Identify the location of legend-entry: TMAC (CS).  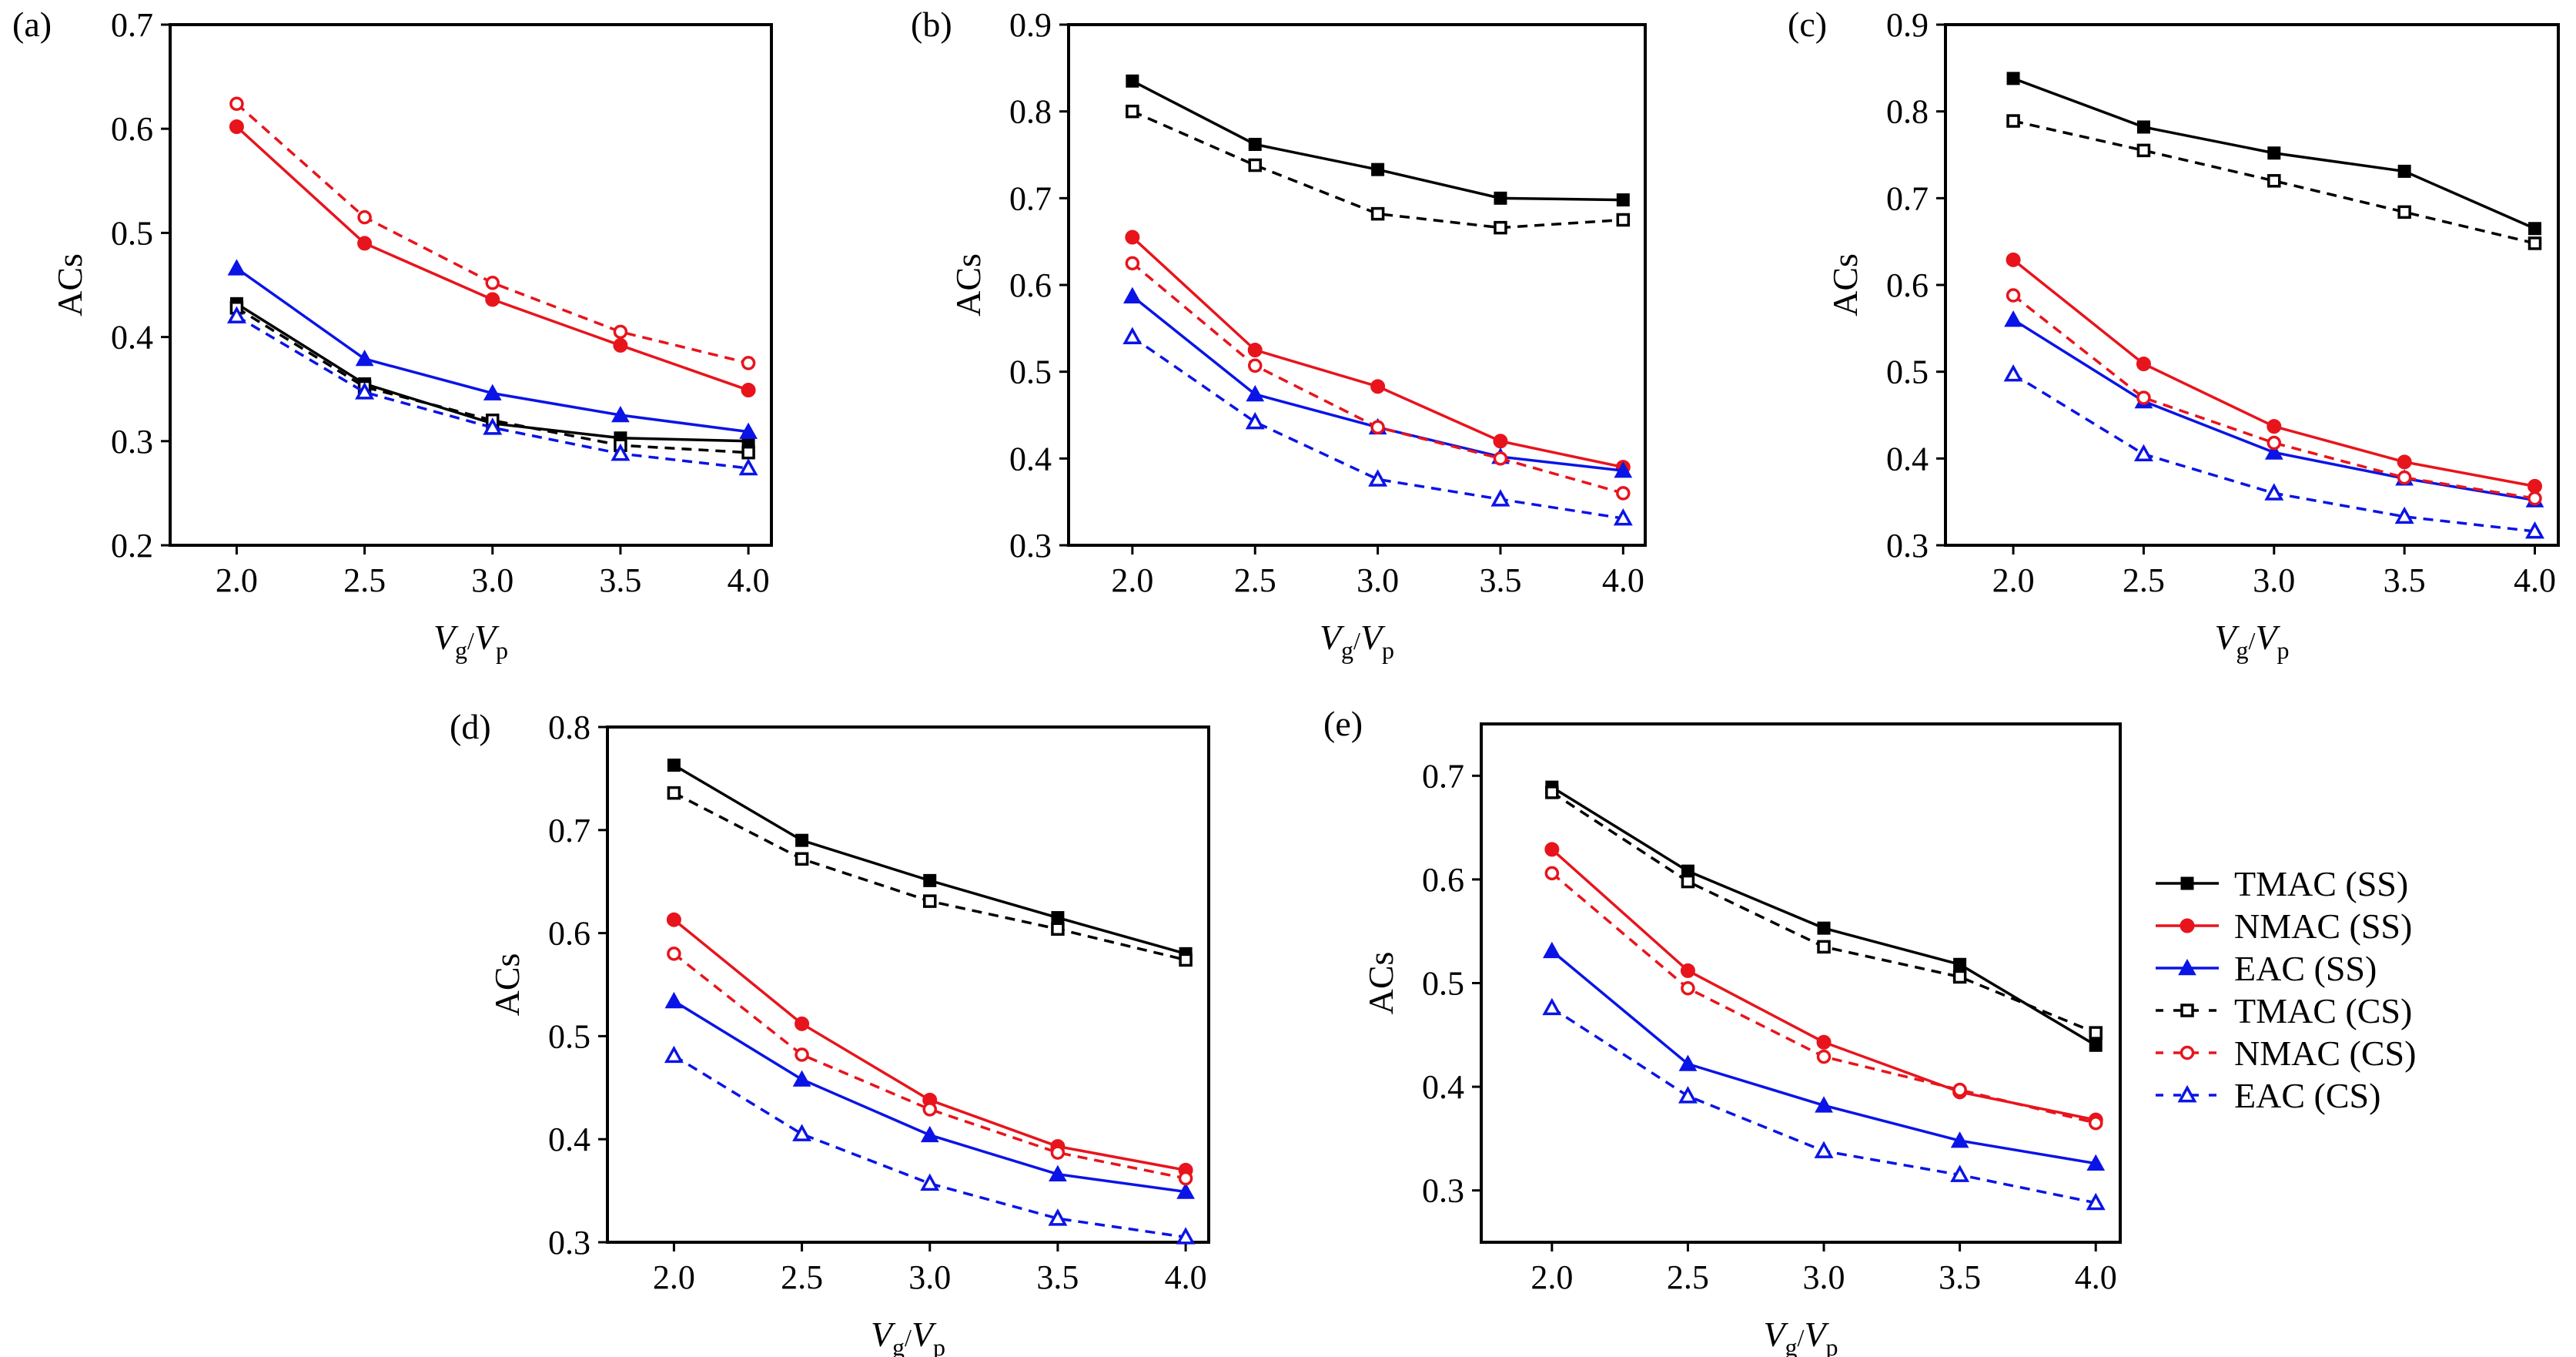
(2284, 1011).